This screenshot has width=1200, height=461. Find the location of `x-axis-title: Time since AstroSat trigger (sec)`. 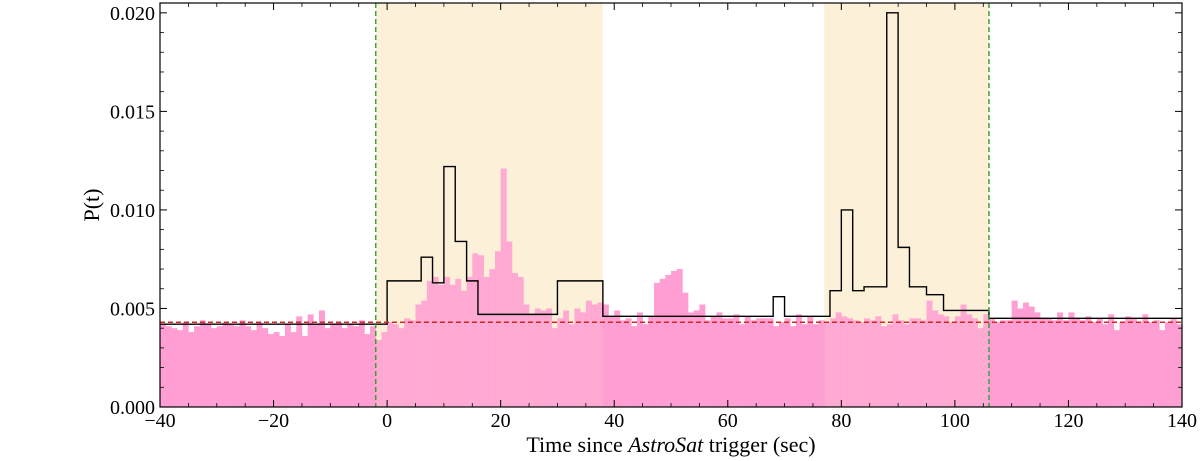

x-axis-title: Time since AstroSat trigger (sec) is located at coordinates (670, 444).